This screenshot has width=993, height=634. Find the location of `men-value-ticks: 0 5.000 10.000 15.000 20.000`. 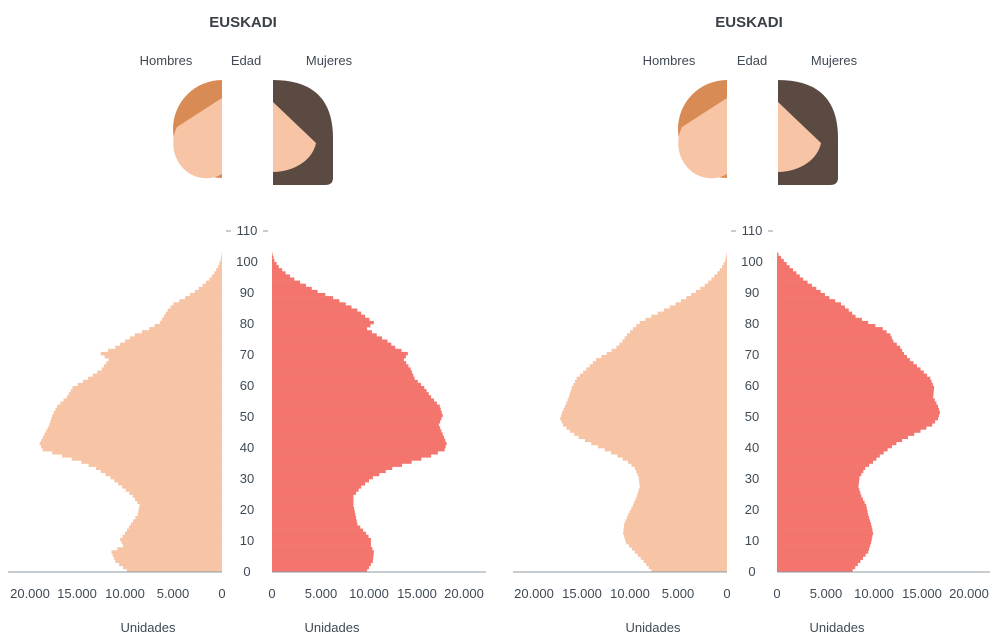

men-value-ticks: 0 5.000 10.000 15.000 20.000 is located at coordinates (622, 593).